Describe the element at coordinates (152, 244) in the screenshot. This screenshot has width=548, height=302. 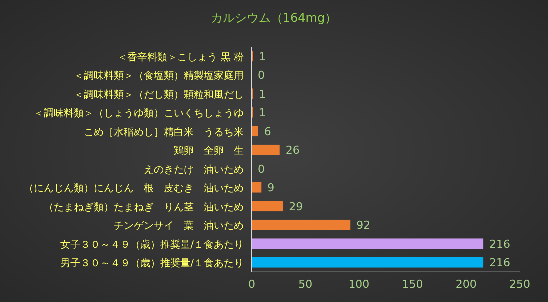
I see `y-tick-label: 女子３０～４９（歳）推奨量/１食あたり` at that location.